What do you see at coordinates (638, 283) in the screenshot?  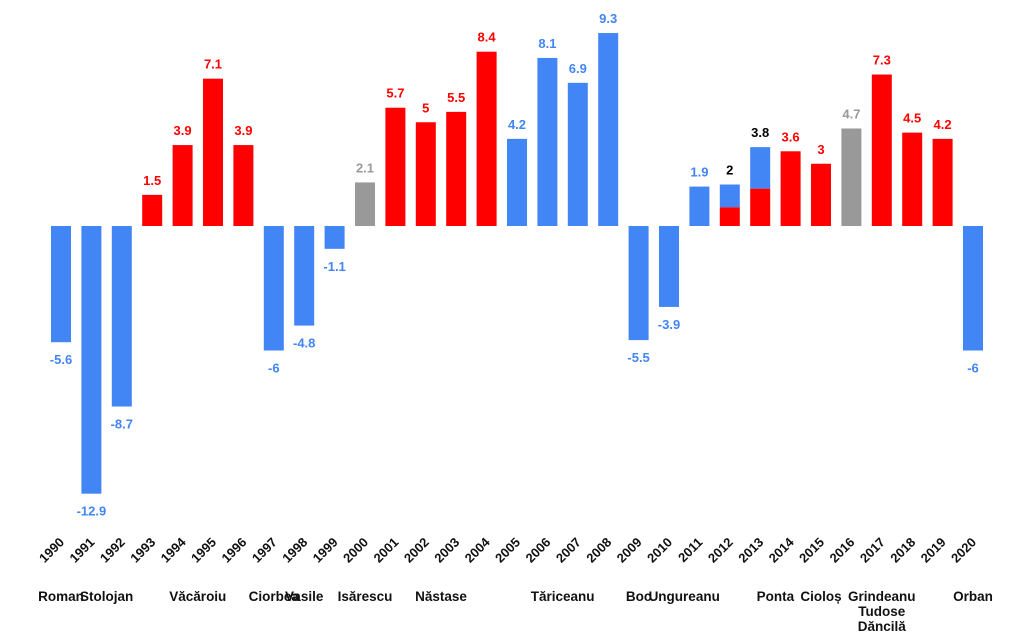 I see `bar-2009` at bounding box center [638, 283].